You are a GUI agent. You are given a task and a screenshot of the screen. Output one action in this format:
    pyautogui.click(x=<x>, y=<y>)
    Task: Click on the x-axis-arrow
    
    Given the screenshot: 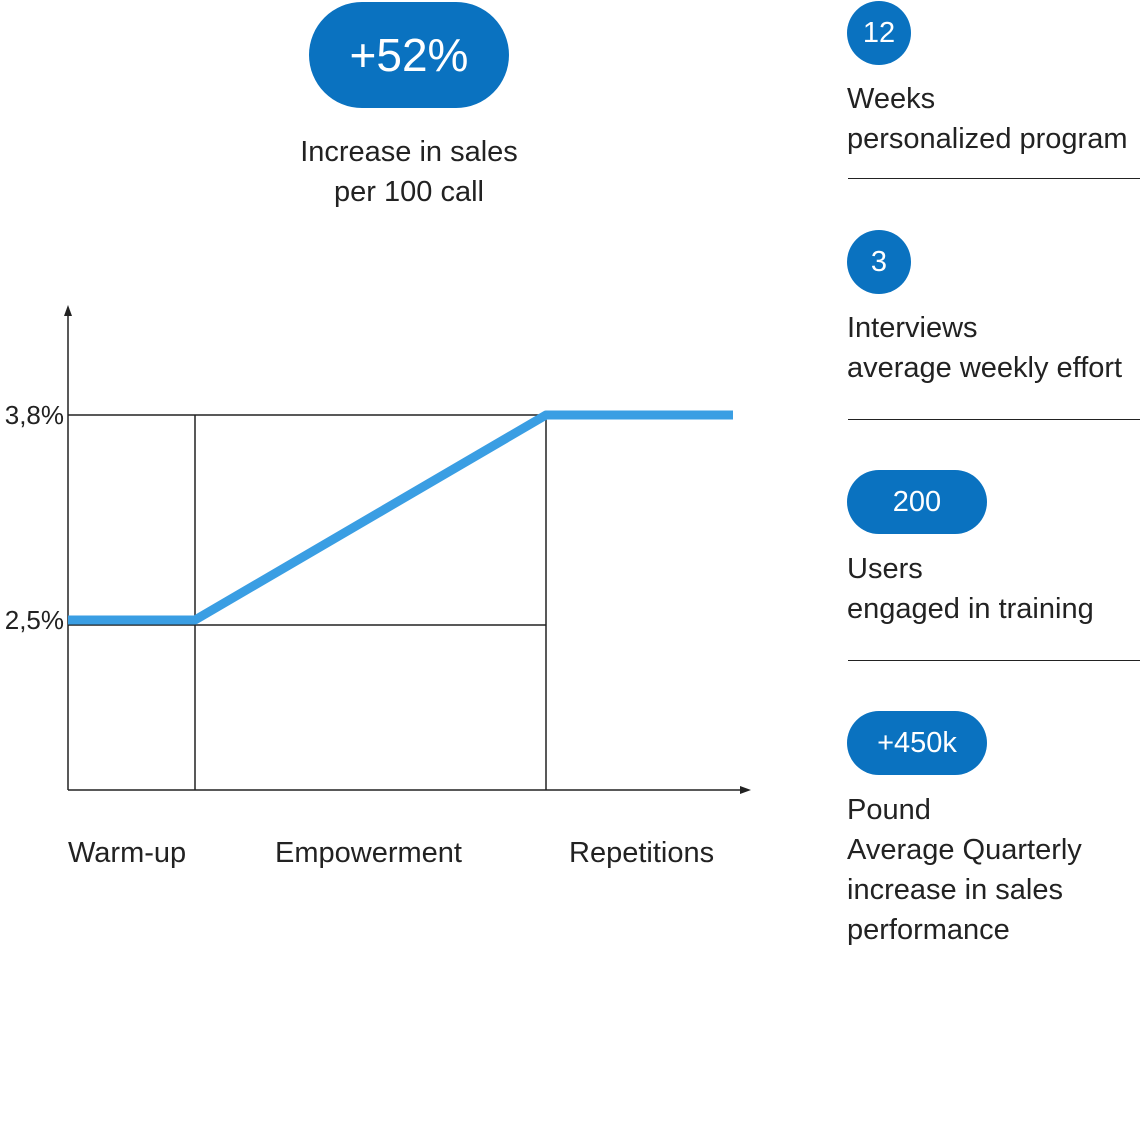 What is the action you would take?
    pyautogui.click(x=745, y=790)
    